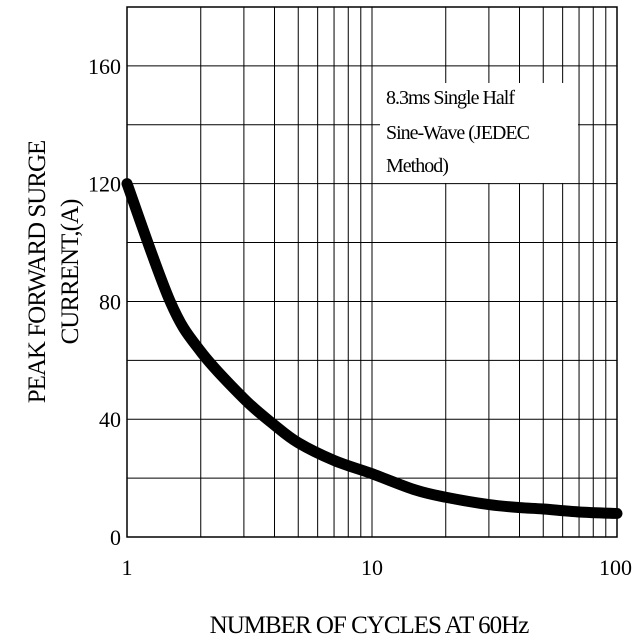 Image resolution: width=633 pixels, height=640 pixels. I want to click on x-tick-label: 1, so click(127, 567).